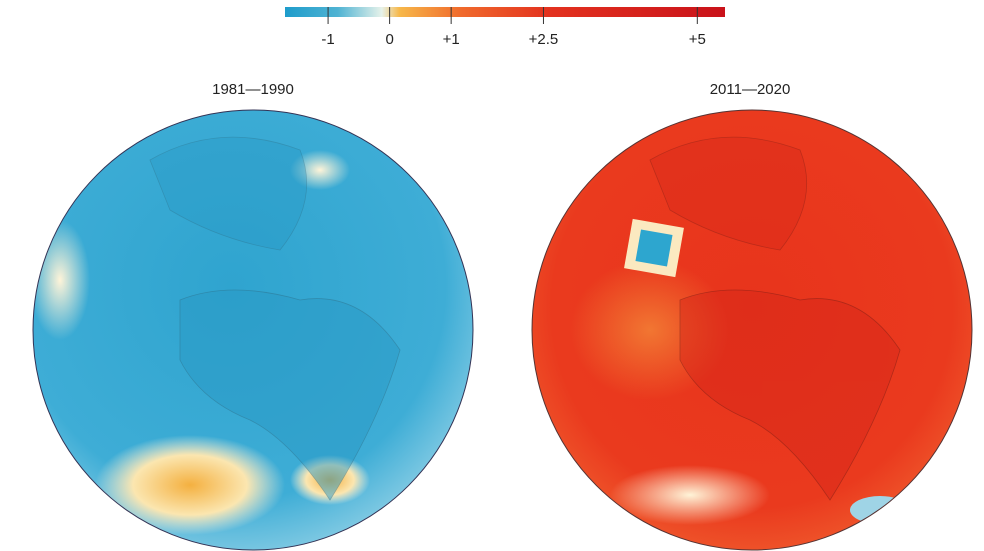  Describe the element at coordinates (389, 39) in the screenshot. I see `tick-label: 0` at that location.